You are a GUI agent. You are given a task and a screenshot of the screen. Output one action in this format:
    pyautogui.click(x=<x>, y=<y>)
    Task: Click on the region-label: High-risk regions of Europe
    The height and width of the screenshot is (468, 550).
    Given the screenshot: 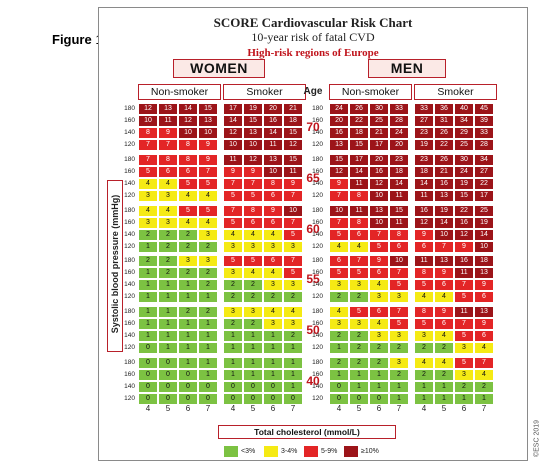 What is the action you would take?
    pyautogui.click(x=313, y=53)
    